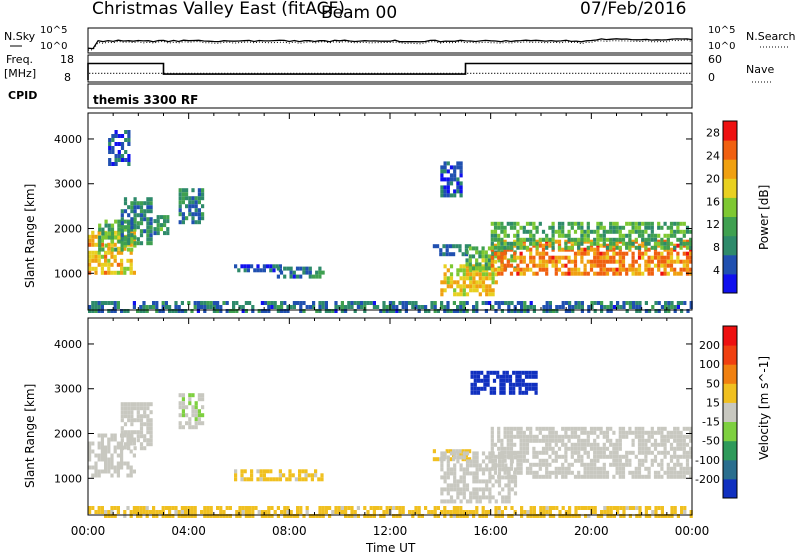  What do you see at coordinates (713, 155) in the screenshot?
I see `colorbar-tick-label: 24` at bounding box center [713, 155].